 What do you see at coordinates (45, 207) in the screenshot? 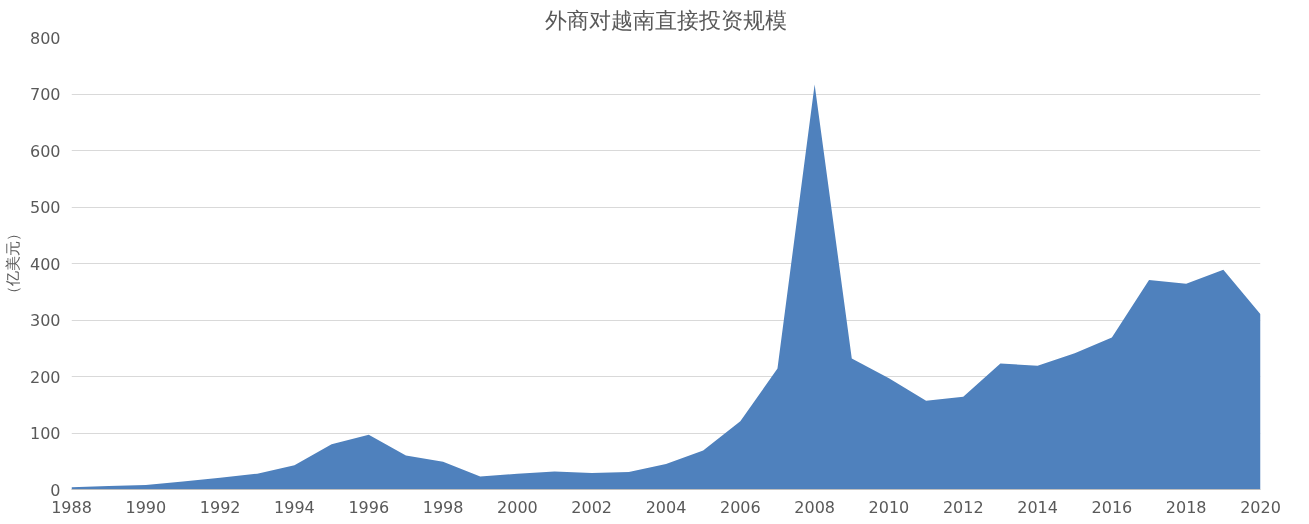
I see `y-tick-label: 500` at bounding box center [45, 207].